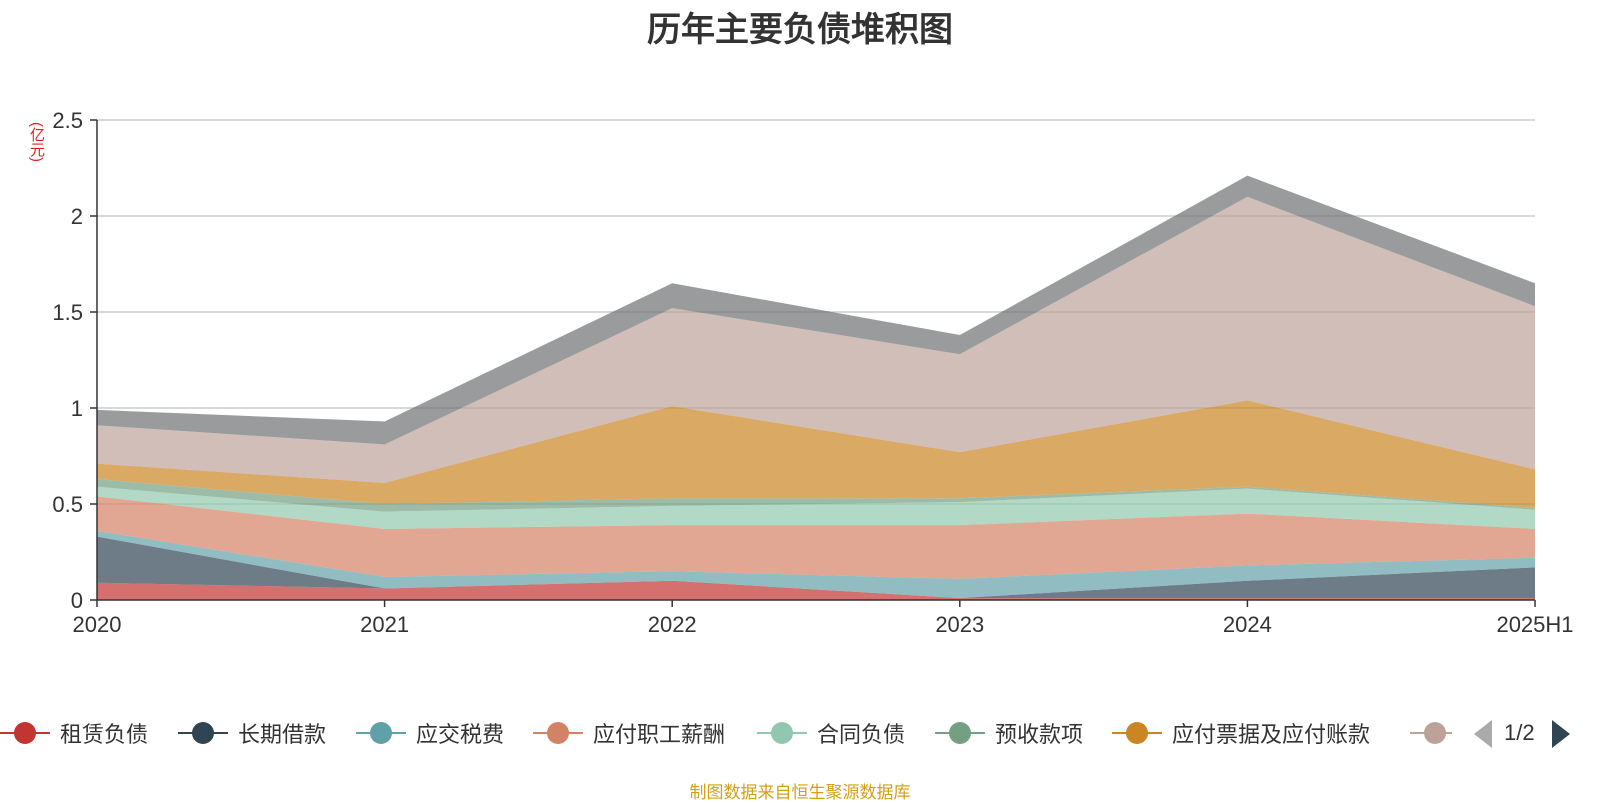 The image size is (1600, 803). Describe the element at coordinates (1247, 624) in the screenshot. I see `x-tick-label: 2024` at that location.